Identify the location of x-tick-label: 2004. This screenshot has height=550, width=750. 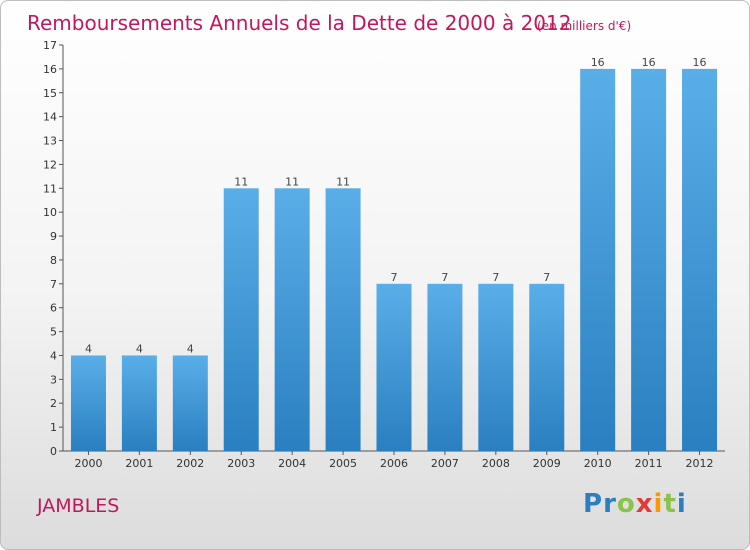
(292, 463).